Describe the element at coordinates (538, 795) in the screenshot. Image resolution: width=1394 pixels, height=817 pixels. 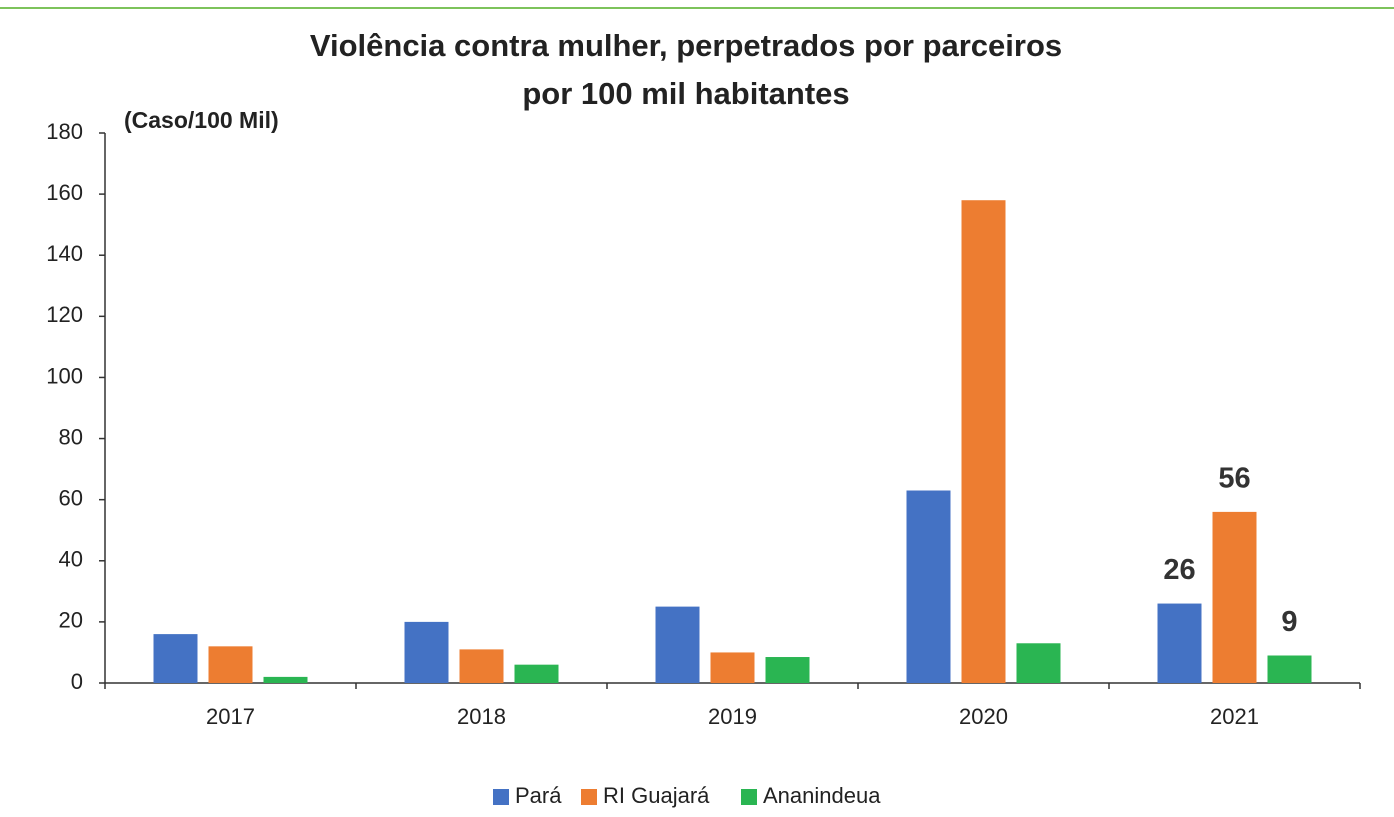
I see `legend-label: Pará` at that location.